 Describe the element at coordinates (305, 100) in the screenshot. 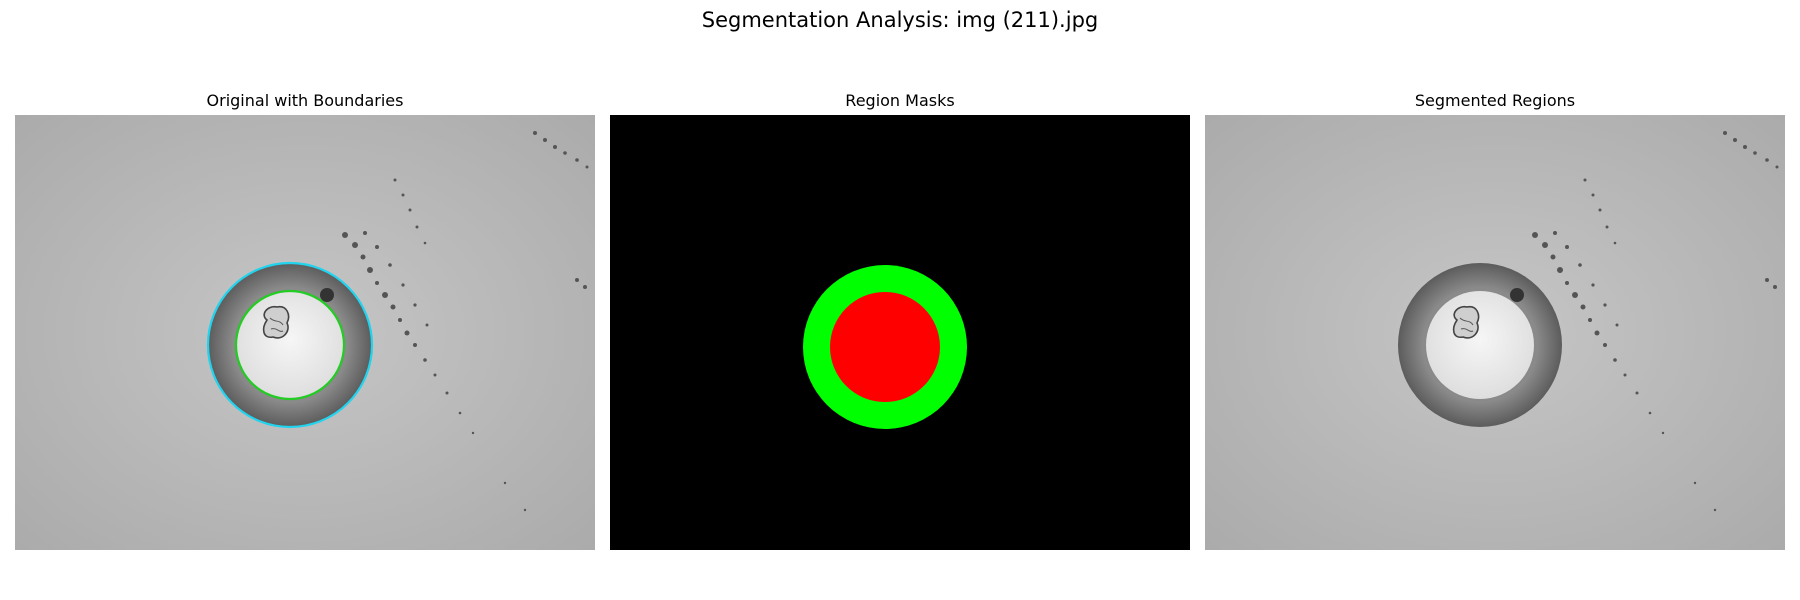

I see `panel-title-original: Original with Boundaries` at that location.